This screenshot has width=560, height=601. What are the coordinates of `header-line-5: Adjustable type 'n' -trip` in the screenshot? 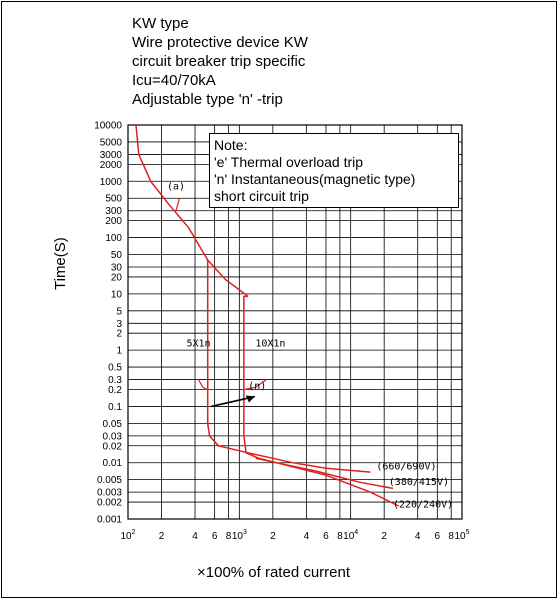 It's located at (207, 99).